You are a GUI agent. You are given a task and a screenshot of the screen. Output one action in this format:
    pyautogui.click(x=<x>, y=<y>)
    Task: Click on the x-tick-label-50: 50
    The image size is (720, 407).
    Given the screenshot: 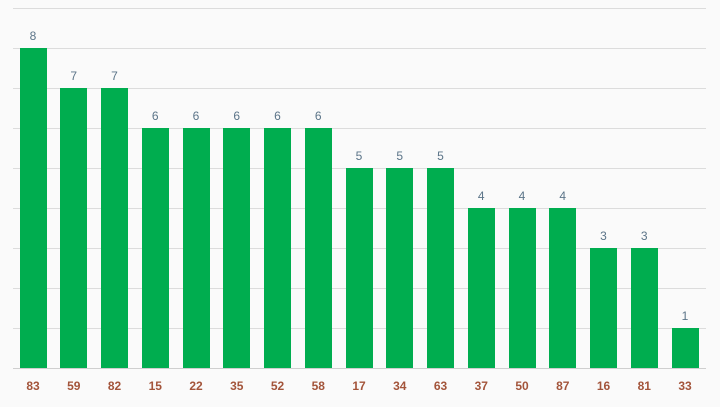 What is the action you would take?
    pyautogui.click(x=522, y=386)
    